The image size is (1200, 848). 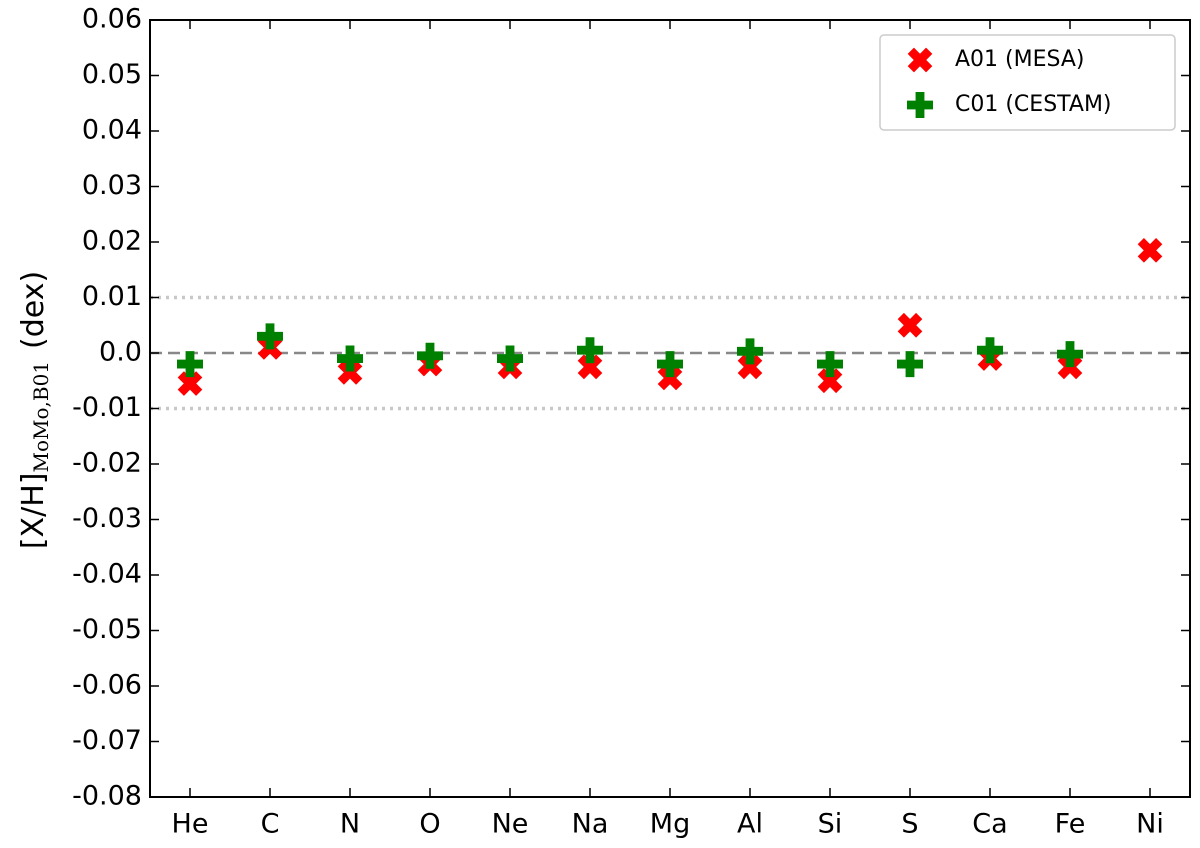 What do you see at coordinates (1070, 824) in the screenshot?
I see `x-tick-label: Fe` at bounding box center [1070, 824].